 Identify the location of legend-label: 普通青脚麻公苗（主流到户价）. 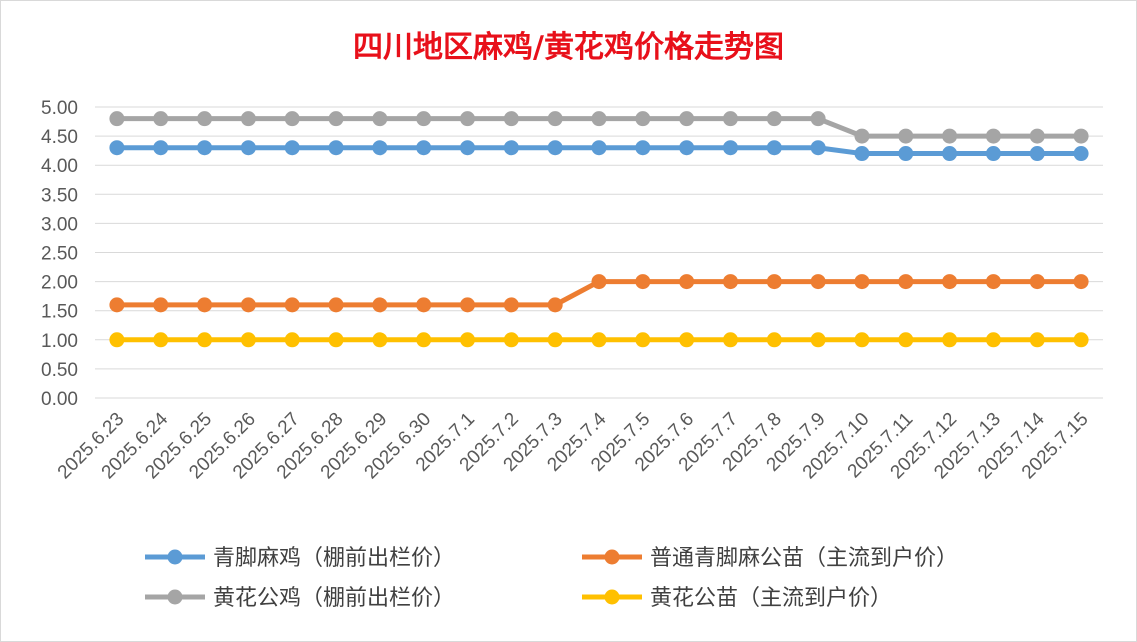
(804, 558).